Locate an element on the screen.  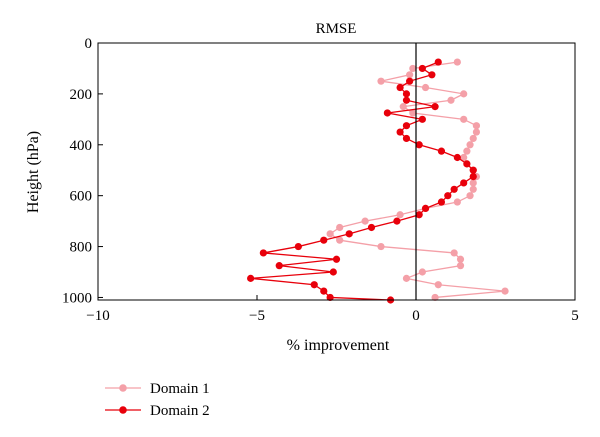
legend: Domain 1 Domain 2 is located at coordinates (157, 400).